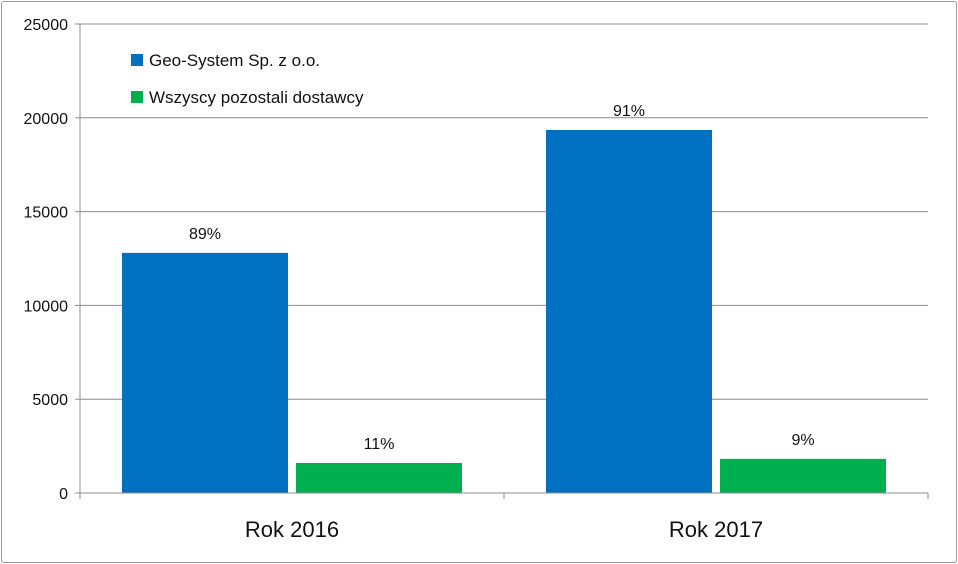 The height and width of the screenshot is (564, 958). Describe the element at coordinates (63, 494) in the screenshot. I see `y-tick-label: 0` at that location.